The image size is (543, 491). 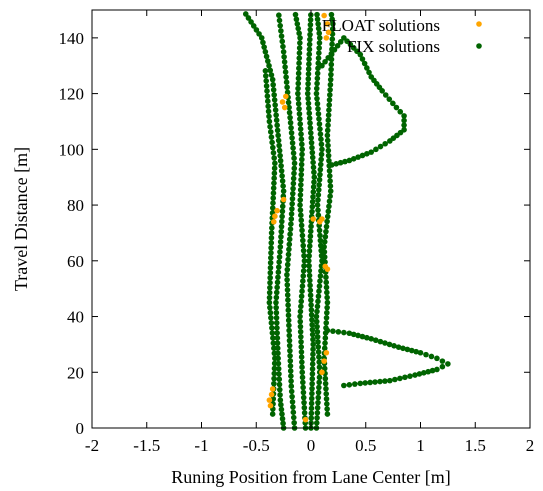 I want to click on y-tick-label: 100, so click(x=72, y=149).